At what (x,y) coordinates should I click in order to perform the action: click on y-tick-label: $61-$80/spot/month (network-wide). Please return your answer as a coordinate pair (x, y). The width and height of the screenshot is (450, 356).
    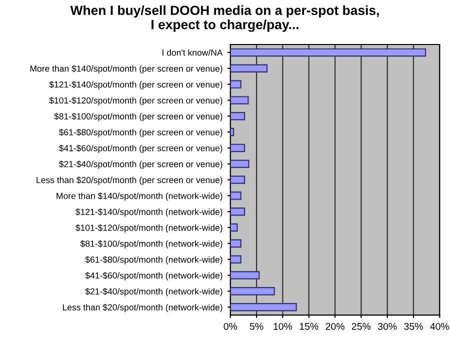
    Looking at the image, I should click on (153, 260).